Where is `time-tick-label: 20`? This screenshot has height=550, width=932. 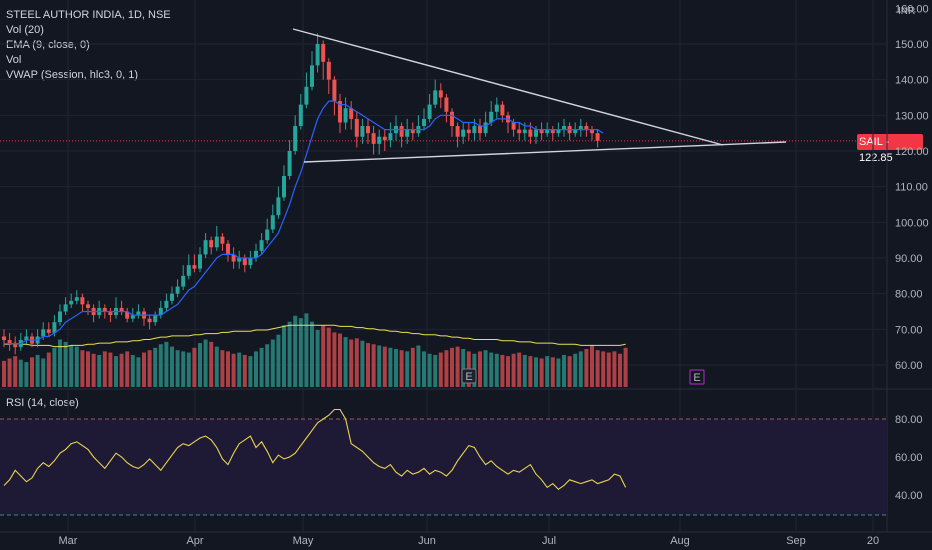
time-tick-label: 20 is located at coordinates (873, 541).